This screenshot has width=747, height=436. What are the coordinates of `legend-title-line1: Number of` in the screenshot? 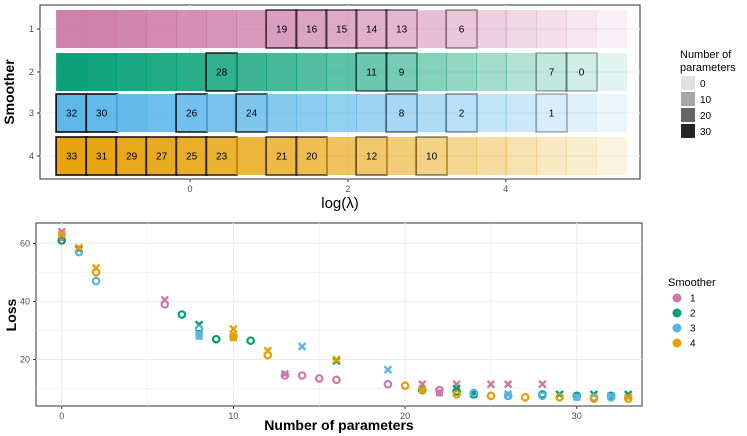 It's located at (706, 55).